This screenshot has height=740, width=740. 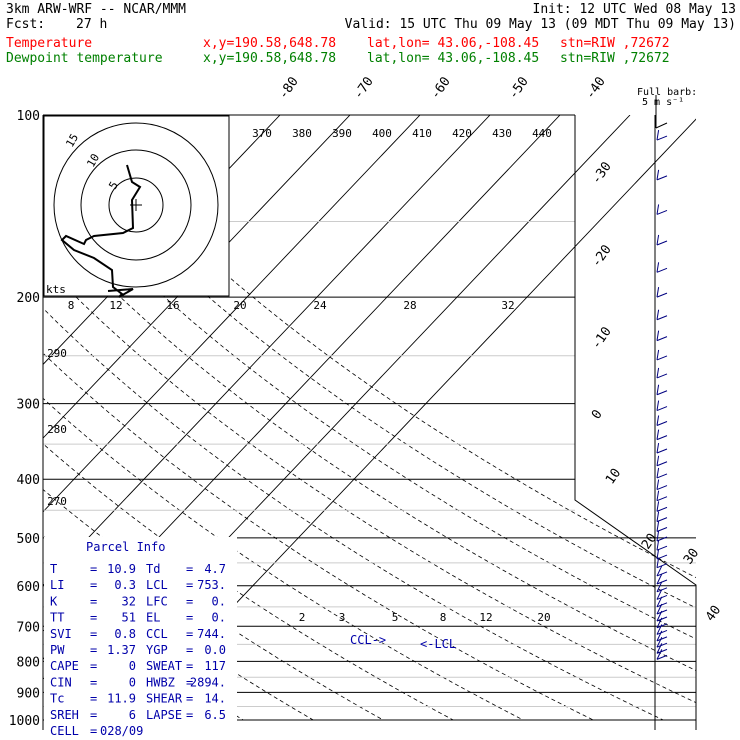 What do you see at coordinates (342, 617) in the screenshot?
I see `mixing-ratio-label: 3` at bounding box center [342, 617].